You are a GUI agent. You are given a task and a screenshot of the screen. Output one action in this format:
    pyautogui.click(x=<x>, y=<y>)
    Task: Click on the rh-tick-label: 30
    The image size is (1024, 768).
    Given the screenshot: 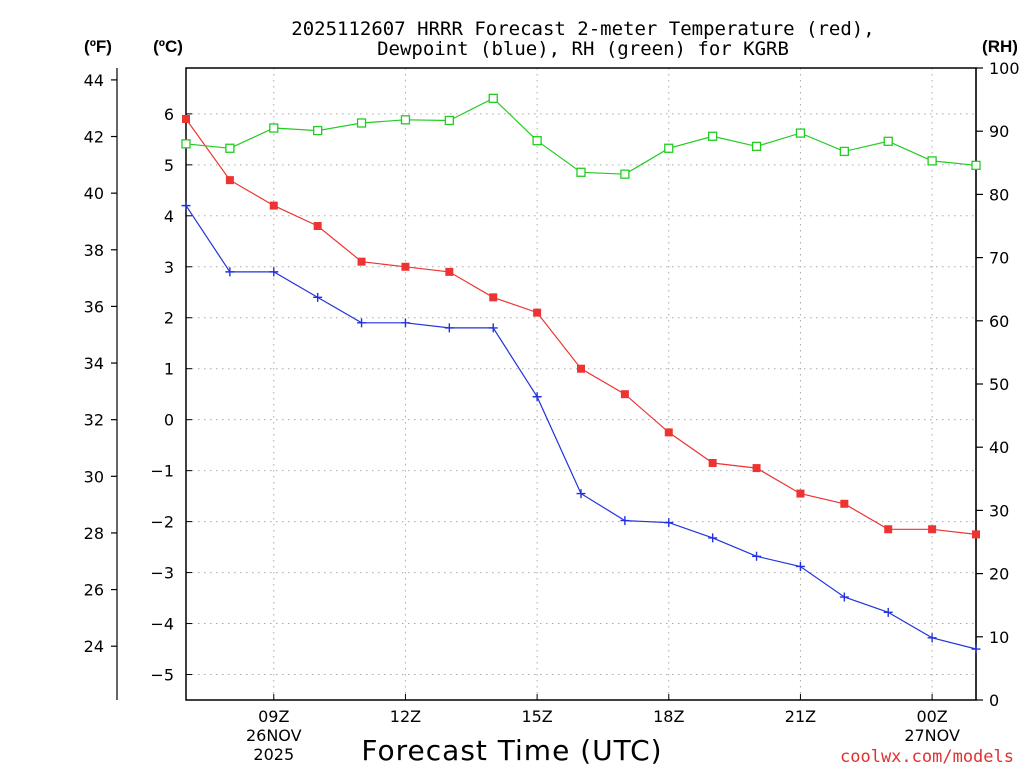 What is the action you would take?
    pyautogui.click(x=999, y=510)
    